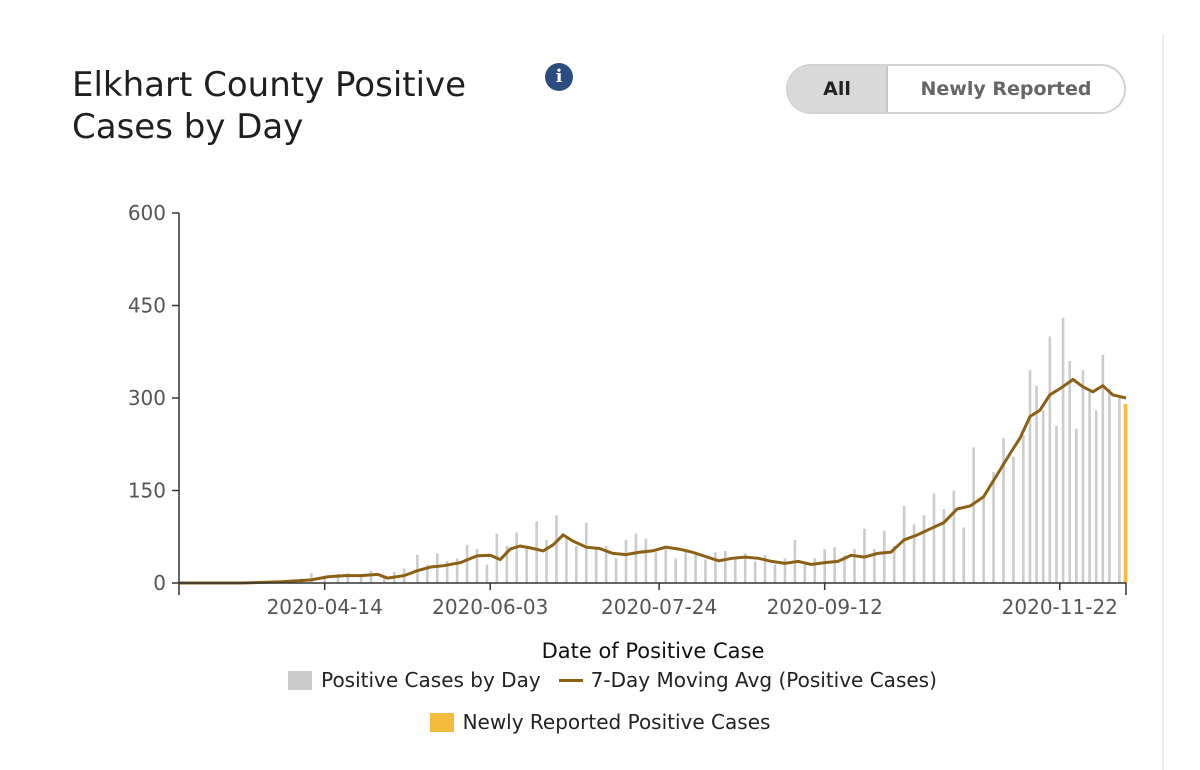  Describe the element at coordinates (147, 213) in the screenshot. I see `y-tick-label: 600` at that location.